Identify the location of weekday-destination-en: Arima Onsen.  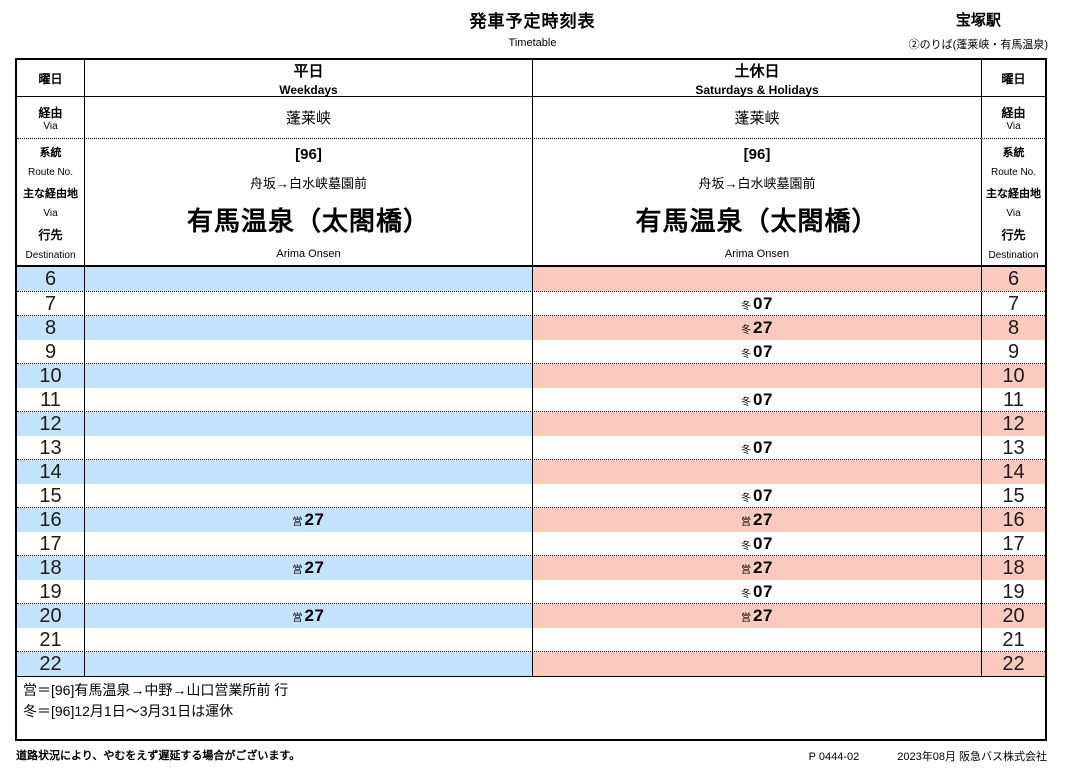
(308, 253).